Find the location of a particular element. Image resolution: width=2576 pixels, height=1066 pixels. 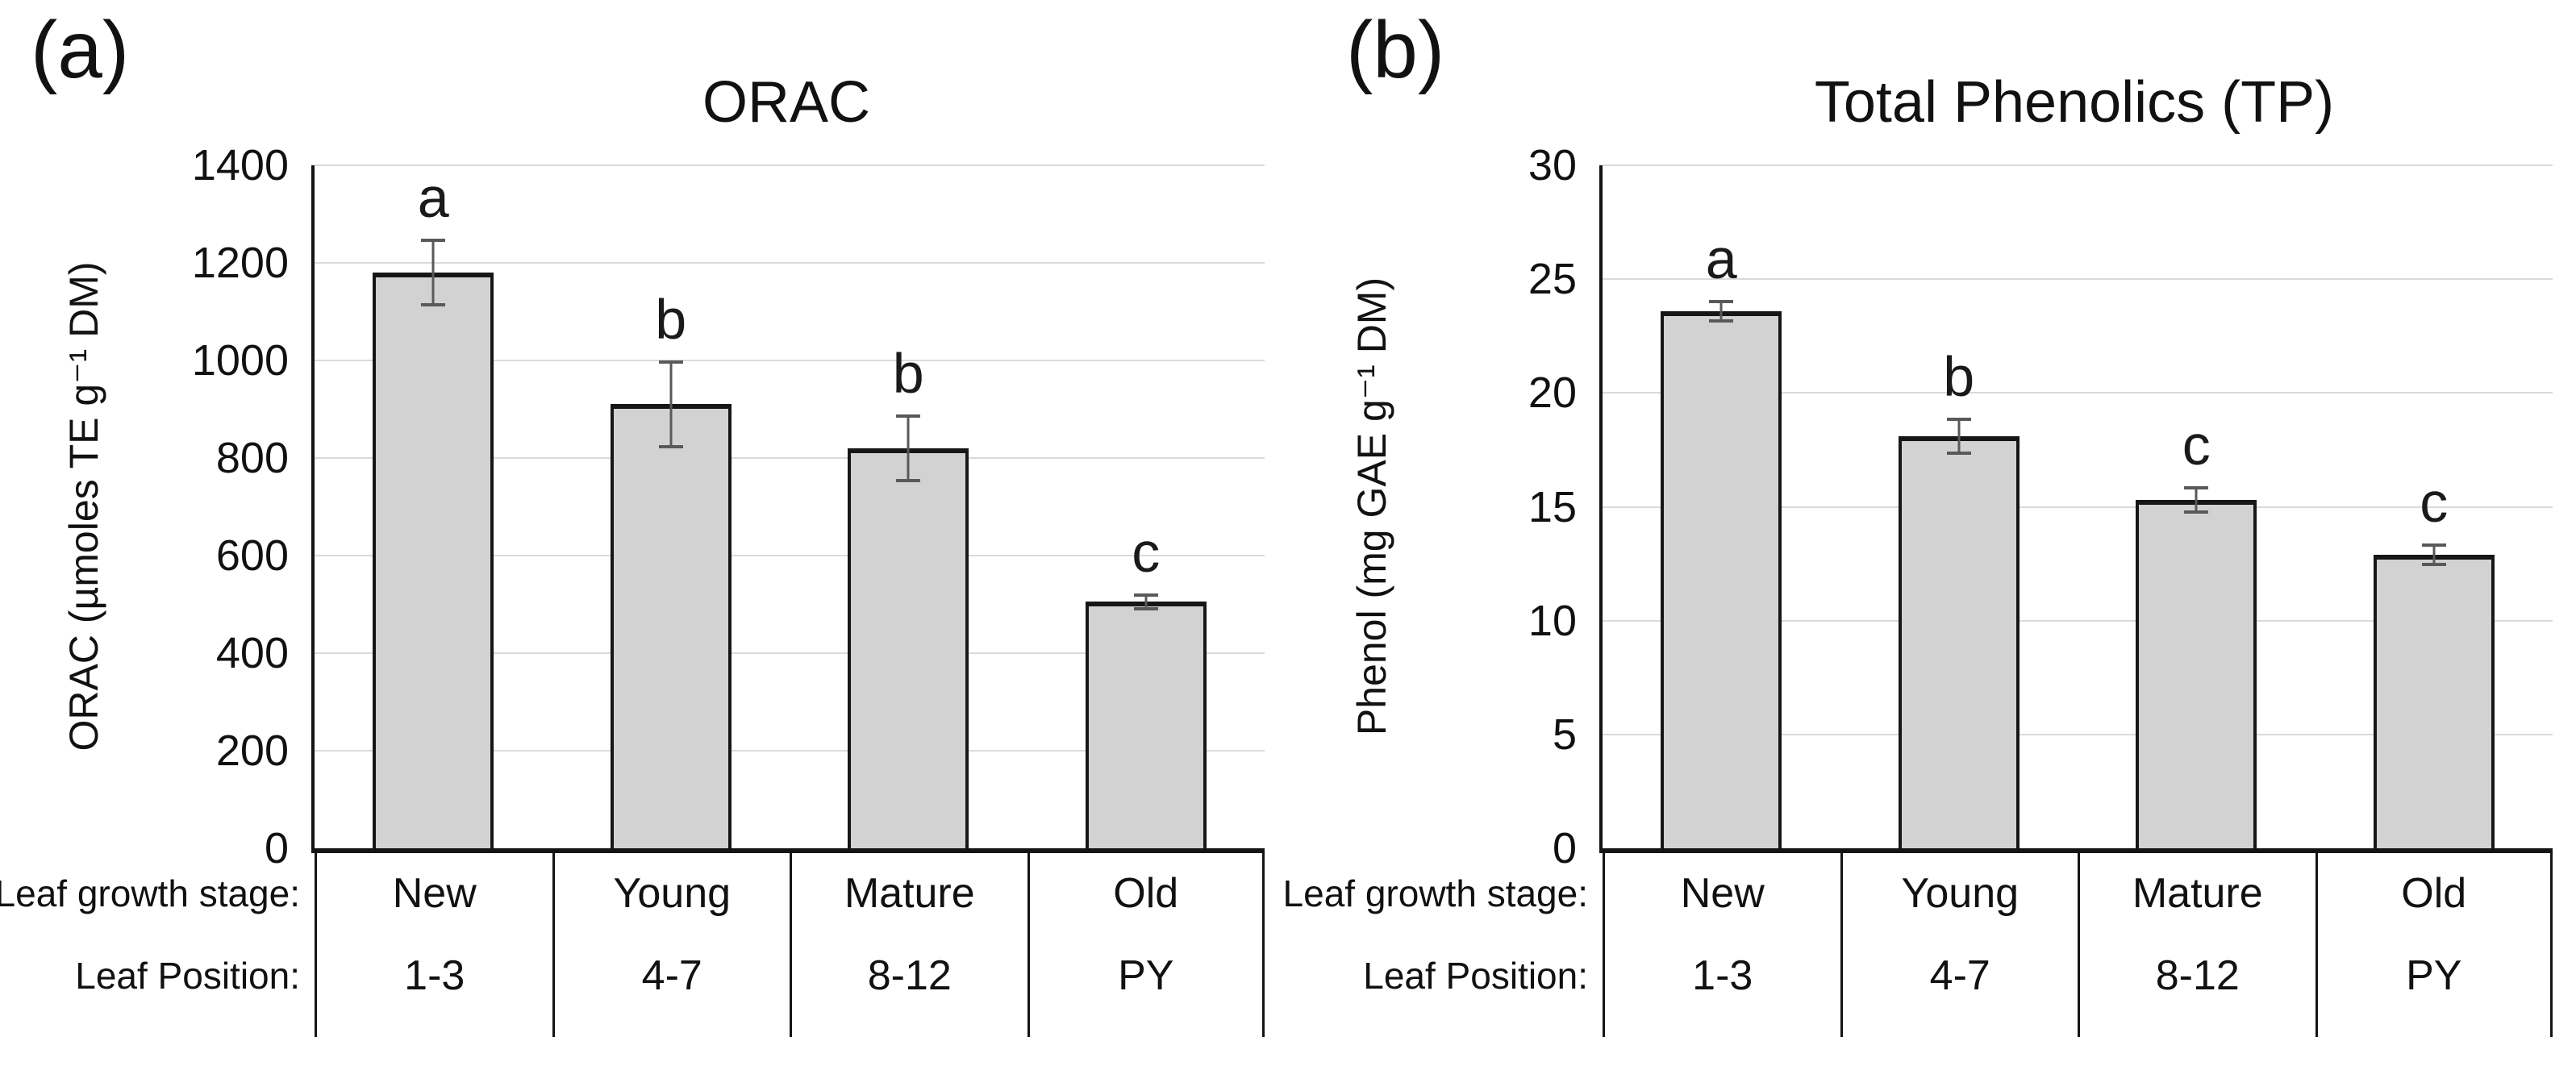

y-tick-label: 1200 is located at coordinates (240, 263).